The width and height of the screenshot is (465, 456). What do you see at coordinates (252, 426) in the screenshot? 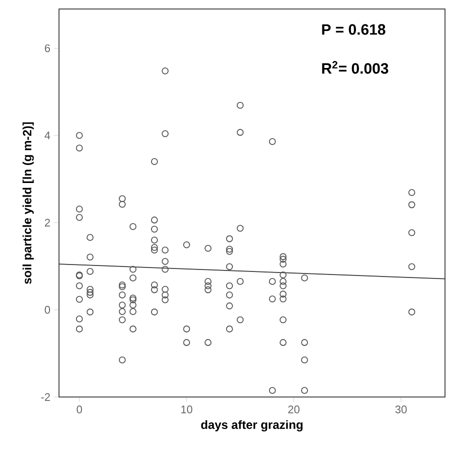
I see `x-axis-title: days after grazing` at bounding box center [252, 426].